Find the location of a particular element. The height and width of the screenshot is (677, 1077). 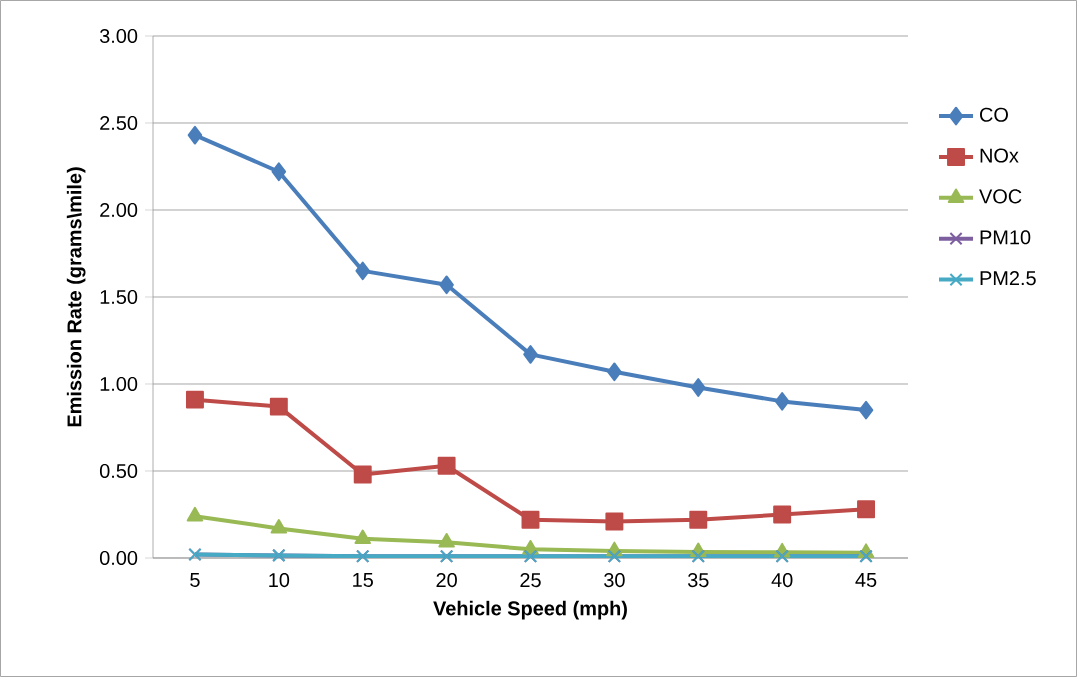

x-axis-title: Vehicle Speed (mph) is located at coordinates (530, 610).